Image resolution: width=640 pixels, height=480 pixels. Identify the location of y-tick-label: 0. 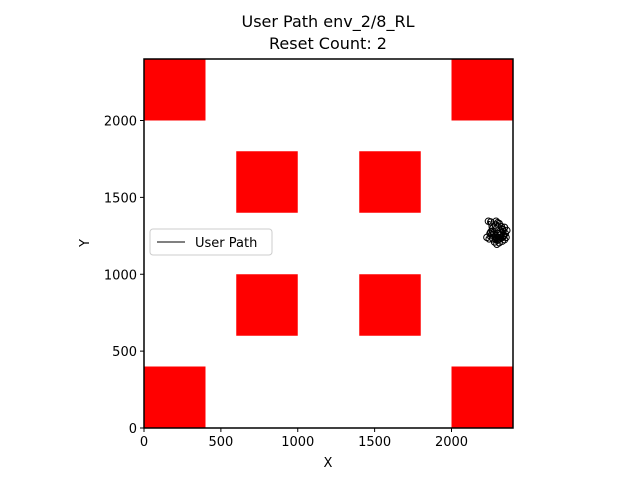
(133, 429).